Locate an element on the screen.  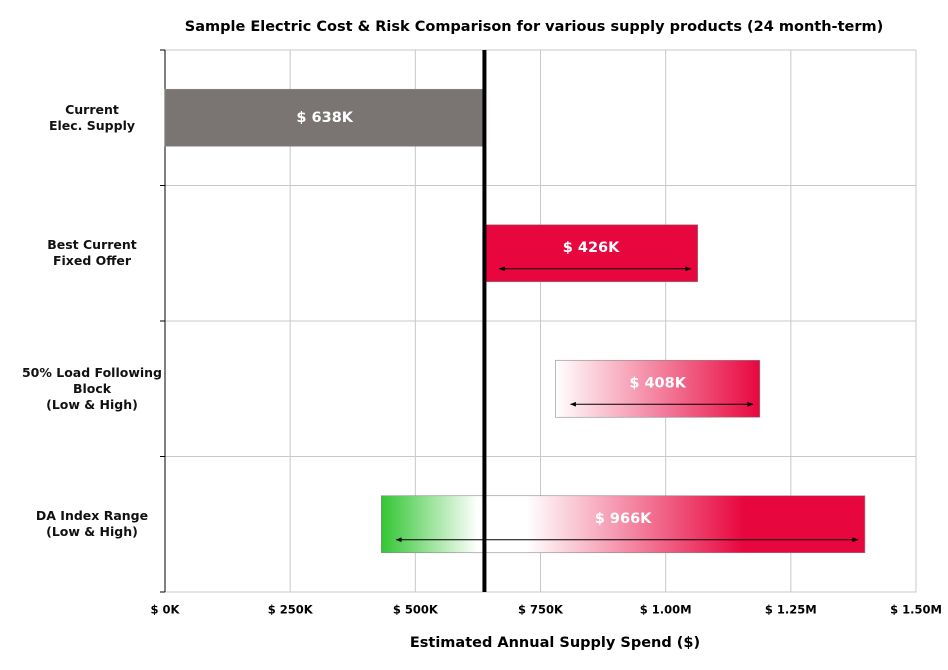
x-tick-label: $ 1.50M is located at coordinates (916, 610).